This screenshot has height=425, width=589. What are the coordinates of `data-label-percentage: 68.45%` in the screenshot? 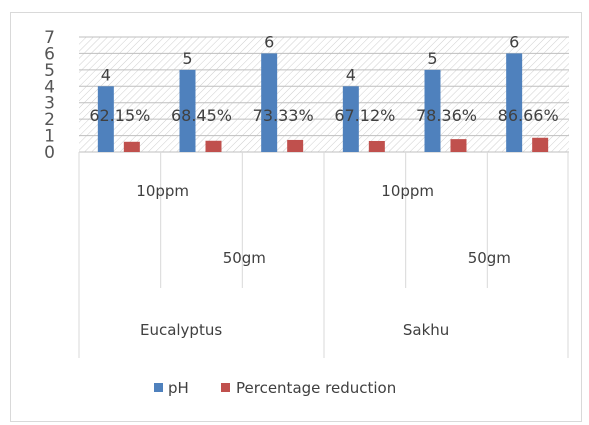 It's located at (201, 115).